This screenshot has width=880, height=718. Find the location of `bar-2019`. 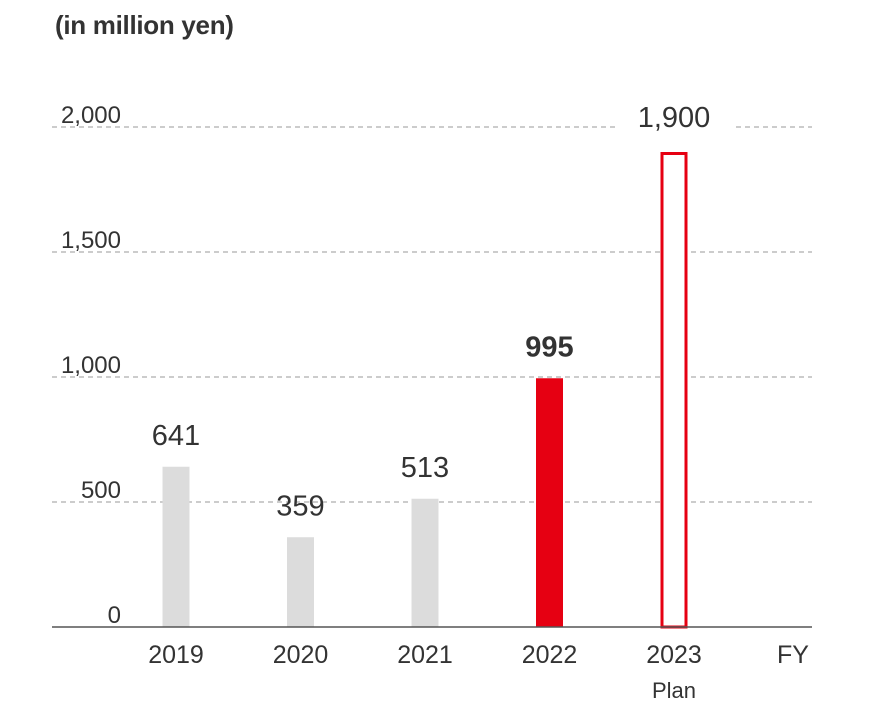

bar-2019 is located at coordinates (176, 546).